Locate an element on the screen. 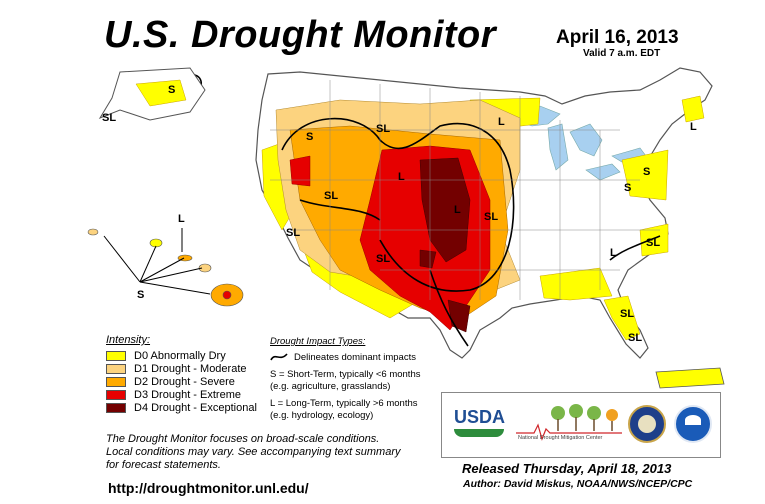 The height and width of the screenshot is (504, 765). legend-label: D1 Drought - Moderate is located at coordinates (190, 368).